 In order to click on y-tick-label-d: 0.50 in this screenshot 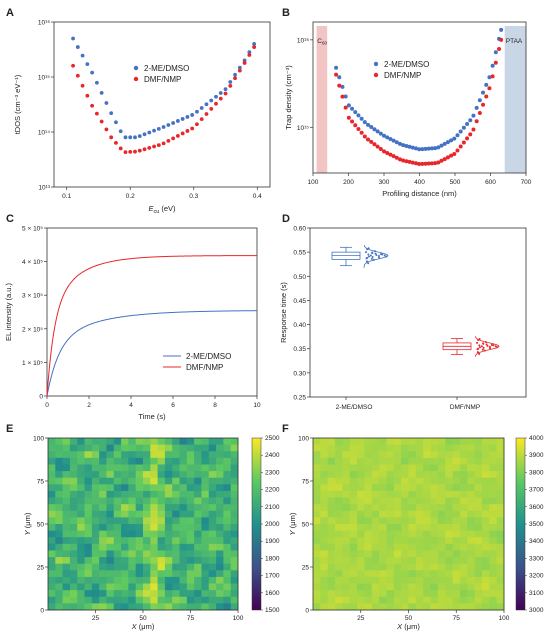, I will do `click(299, 277)`.